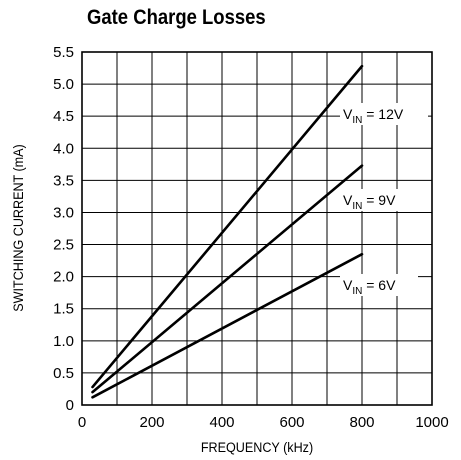  What do you see at coordinates (151, 422) in the screenshot?
I see `x-tick-label: 200` at bounding box center [151, 422].